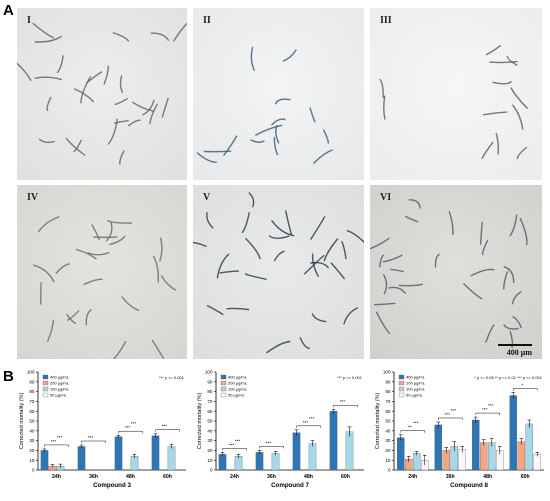 The height and width of the screenshot is (501, 550). I want to click on chart-2-y-tick-label: 100, so click(387, 372).